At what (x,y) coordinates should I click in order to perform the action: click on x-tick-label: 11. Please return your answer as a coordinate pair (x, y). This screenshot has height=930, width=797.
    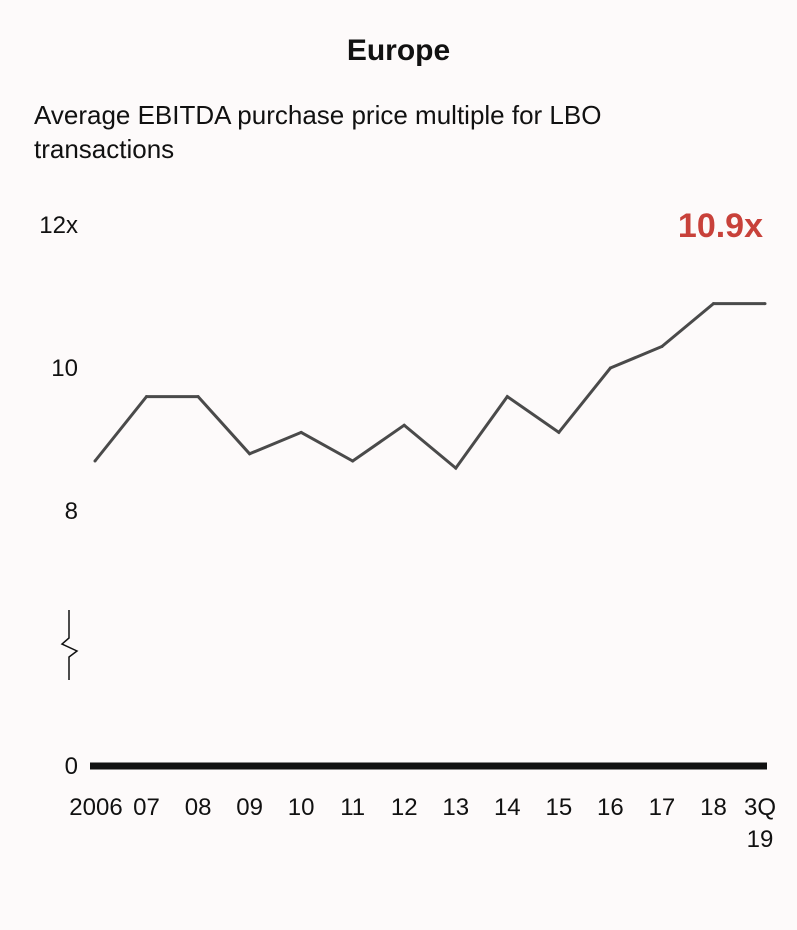
    Looking at the image, I should click on (352, 807).